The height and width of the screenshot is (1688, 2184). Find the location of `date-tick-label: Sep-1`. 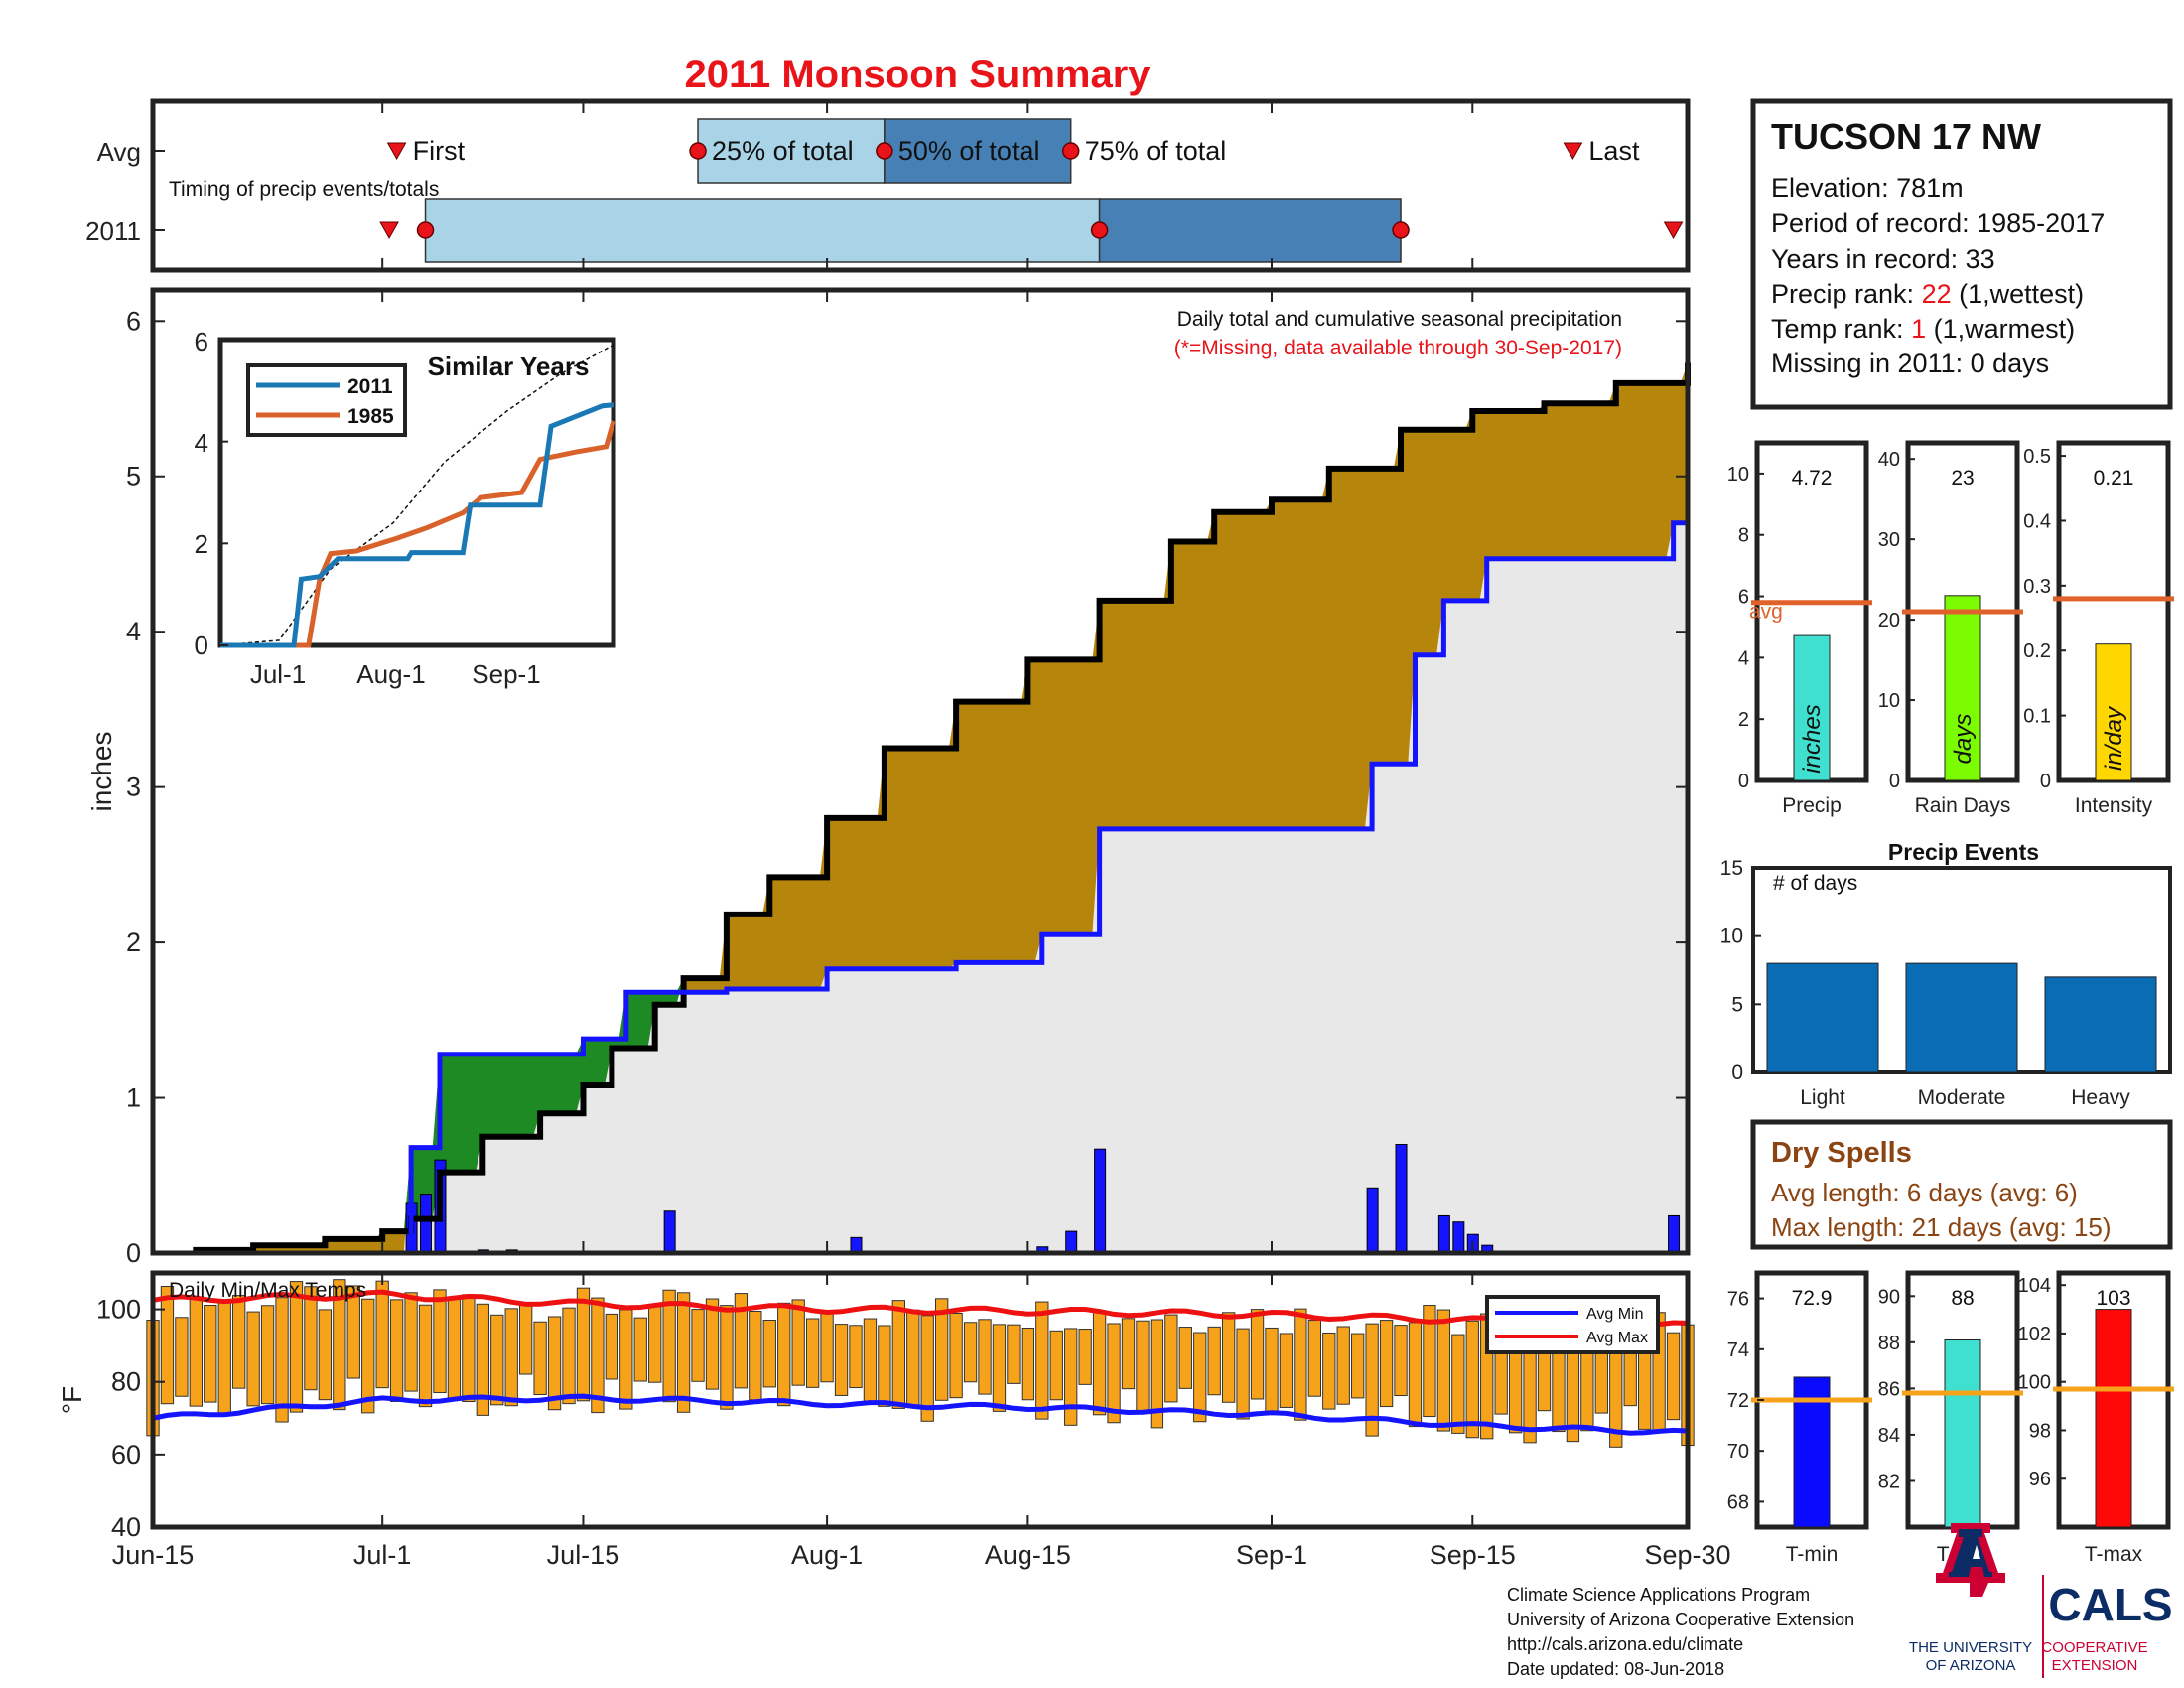

date-tick-label: Sep-1 is located at coordinates (1271, 1555).